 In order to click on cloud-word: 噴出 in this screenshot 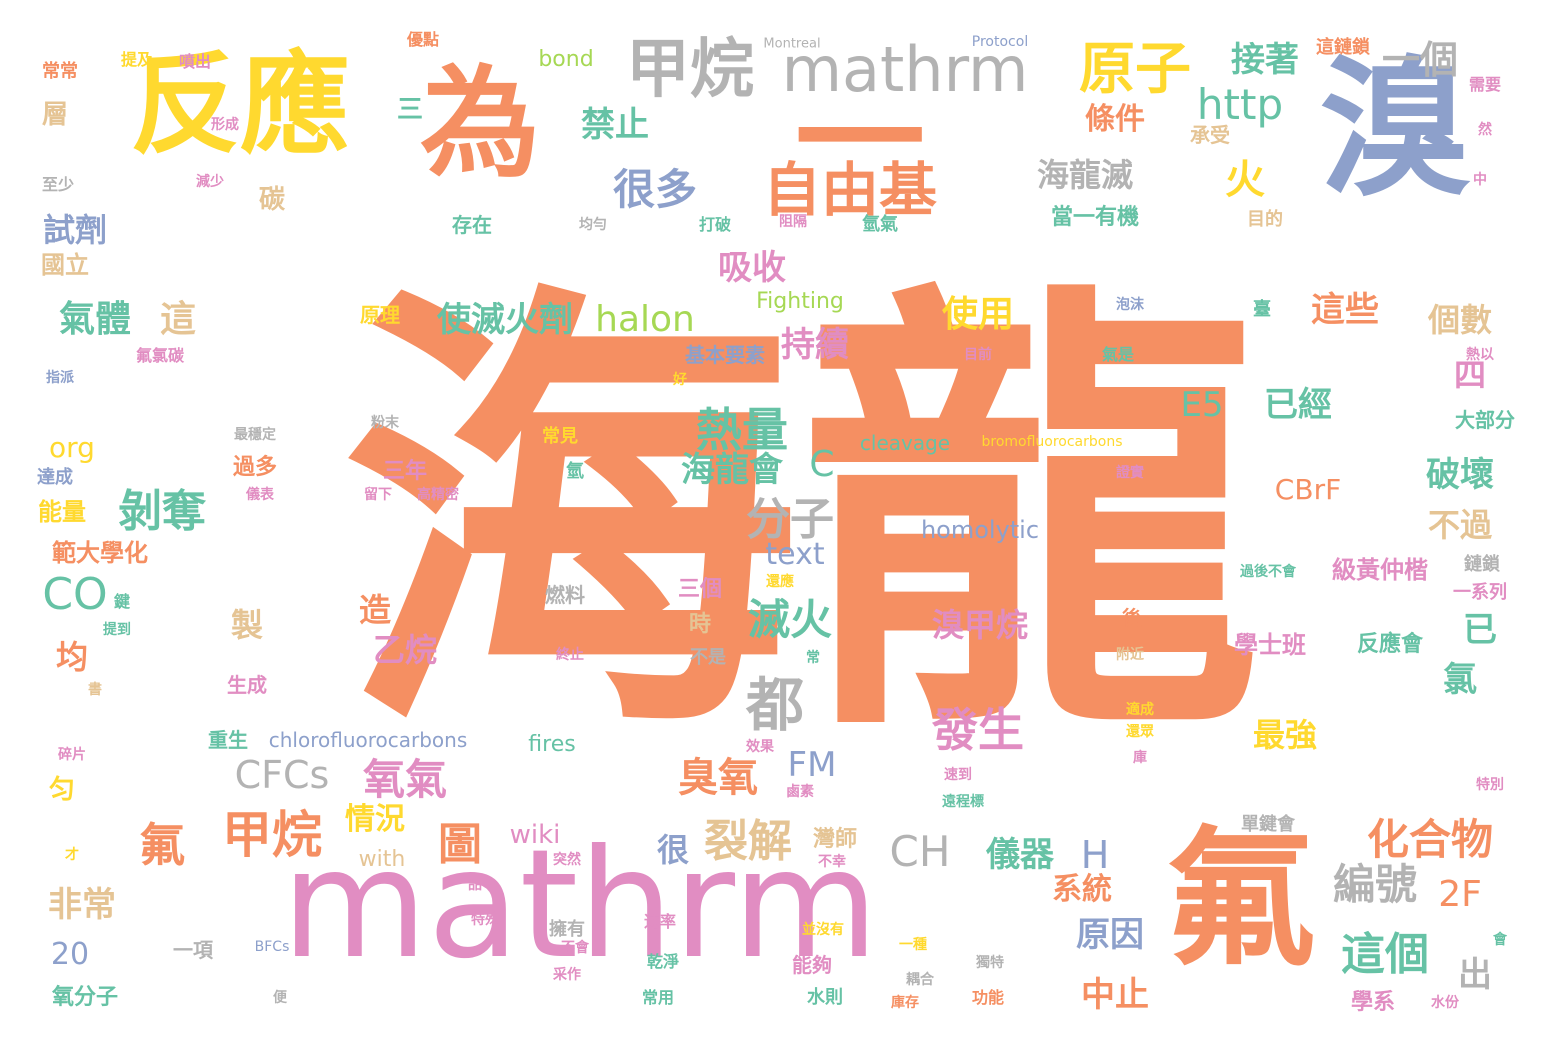, I will do `click(195, 61)`.